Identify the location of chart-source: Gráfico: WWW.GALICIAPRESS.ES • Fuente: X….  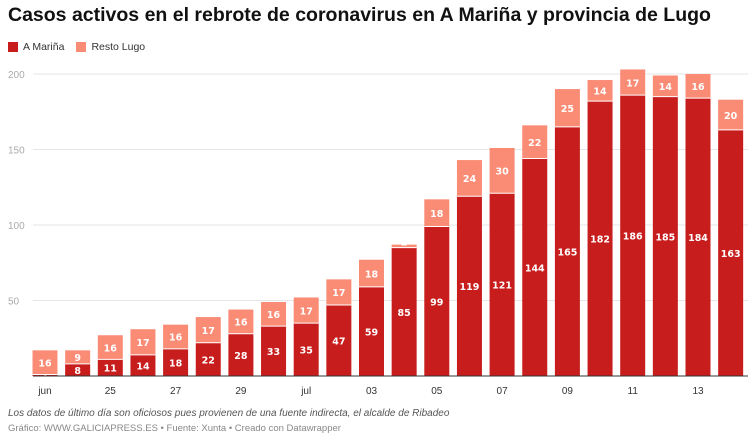
(174, 428).